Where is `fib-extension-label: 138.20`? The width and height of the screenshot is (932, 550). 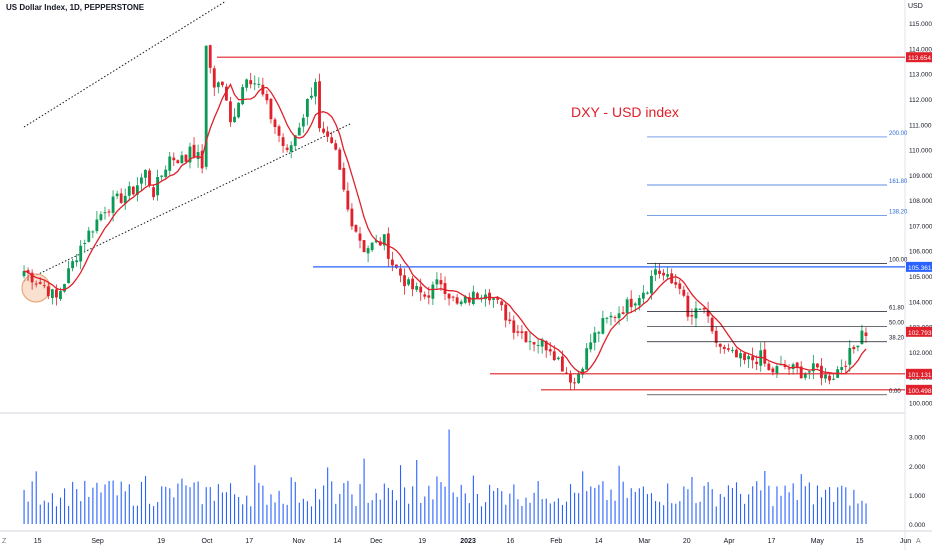 fib-extension-label: 138.20 is located at coordinates (898, 212).